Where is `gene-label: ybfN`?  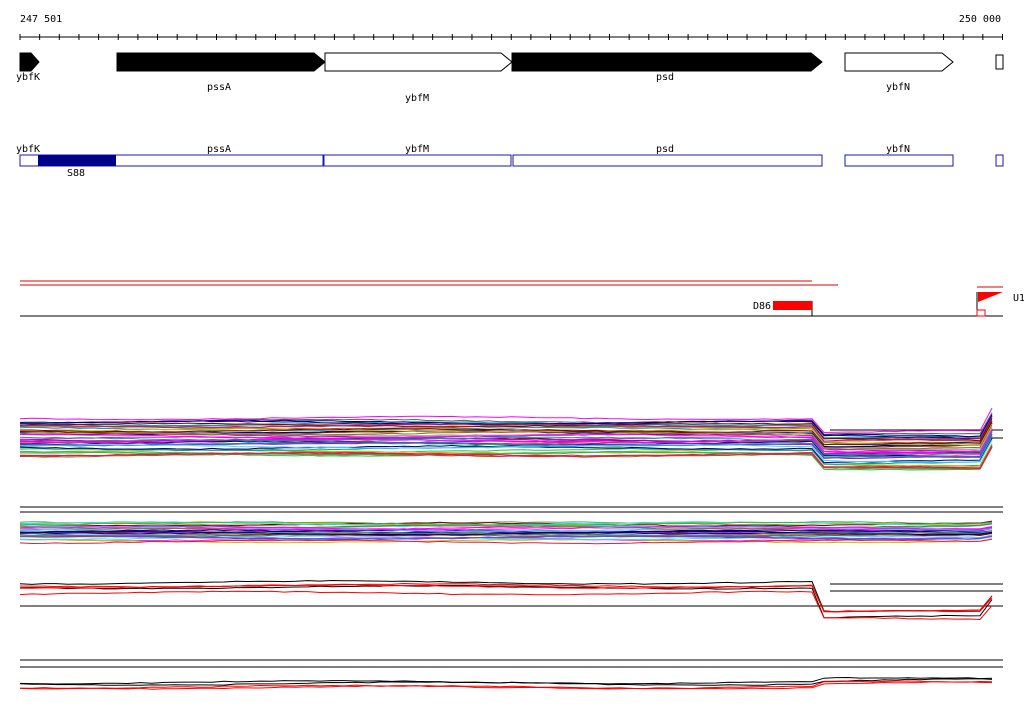 gene-label: ybfN is located at coordinates (898, 87).